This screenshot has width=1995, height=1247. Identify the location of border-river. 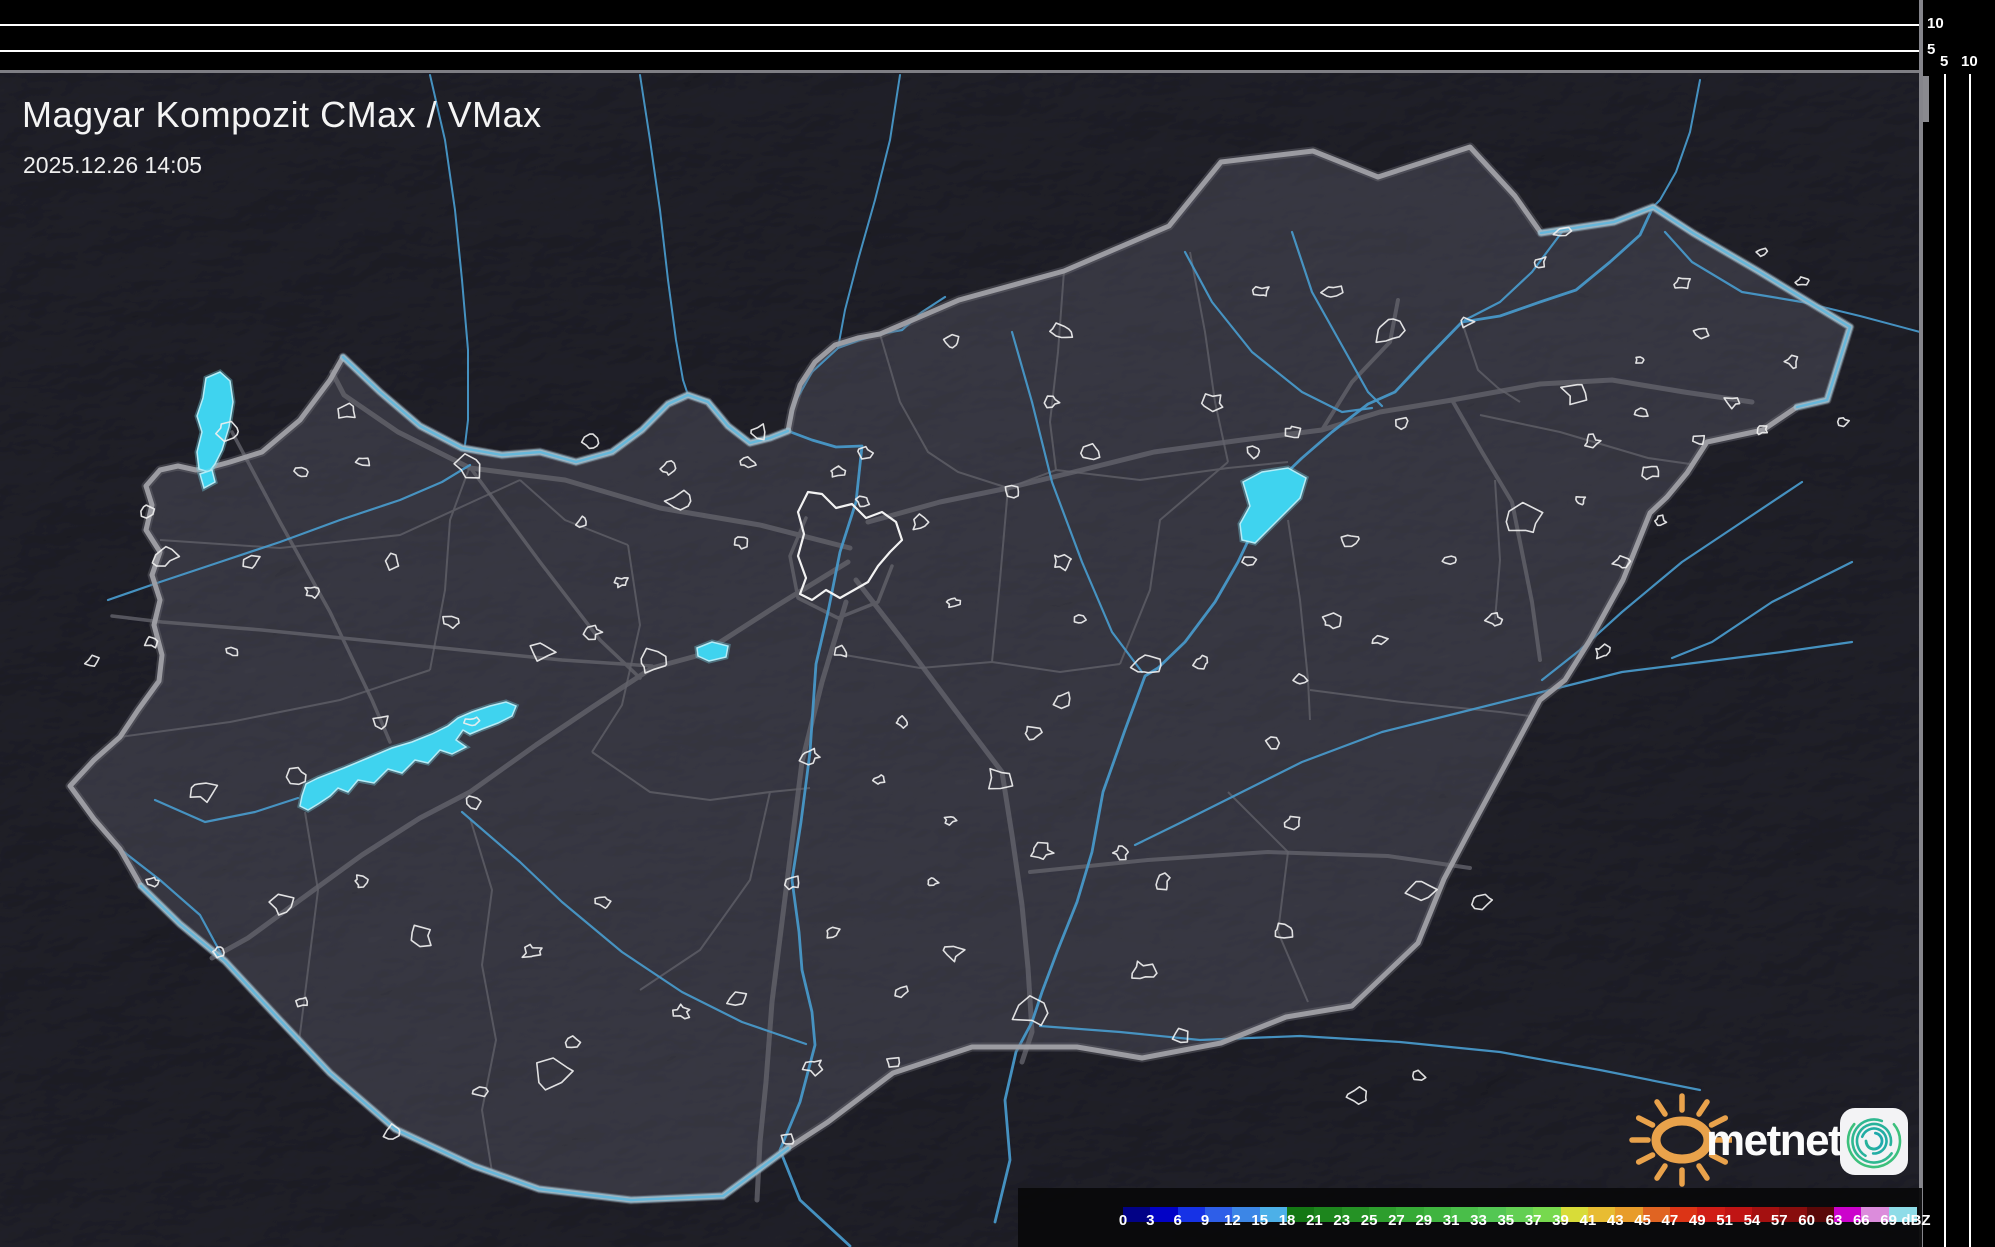
(464, 1043).